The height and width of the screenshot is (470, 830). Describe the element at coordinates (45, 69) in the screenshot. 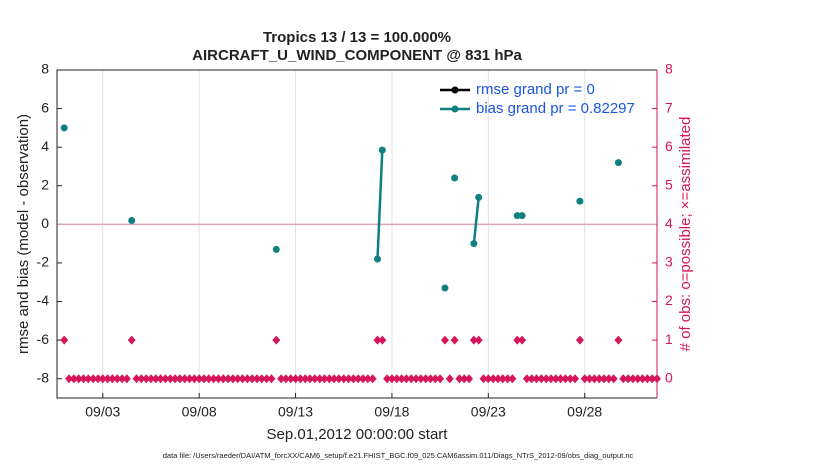

I see `y-tick-label: 8` at that location.